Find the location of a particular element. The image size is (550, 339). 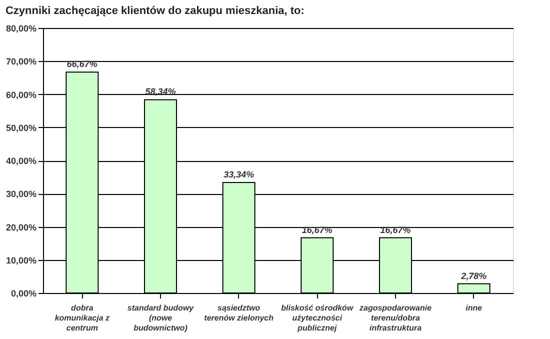

x-tick-label: bliskość ośrodków użyteczności publicznej is located at coordinates (317, 318).